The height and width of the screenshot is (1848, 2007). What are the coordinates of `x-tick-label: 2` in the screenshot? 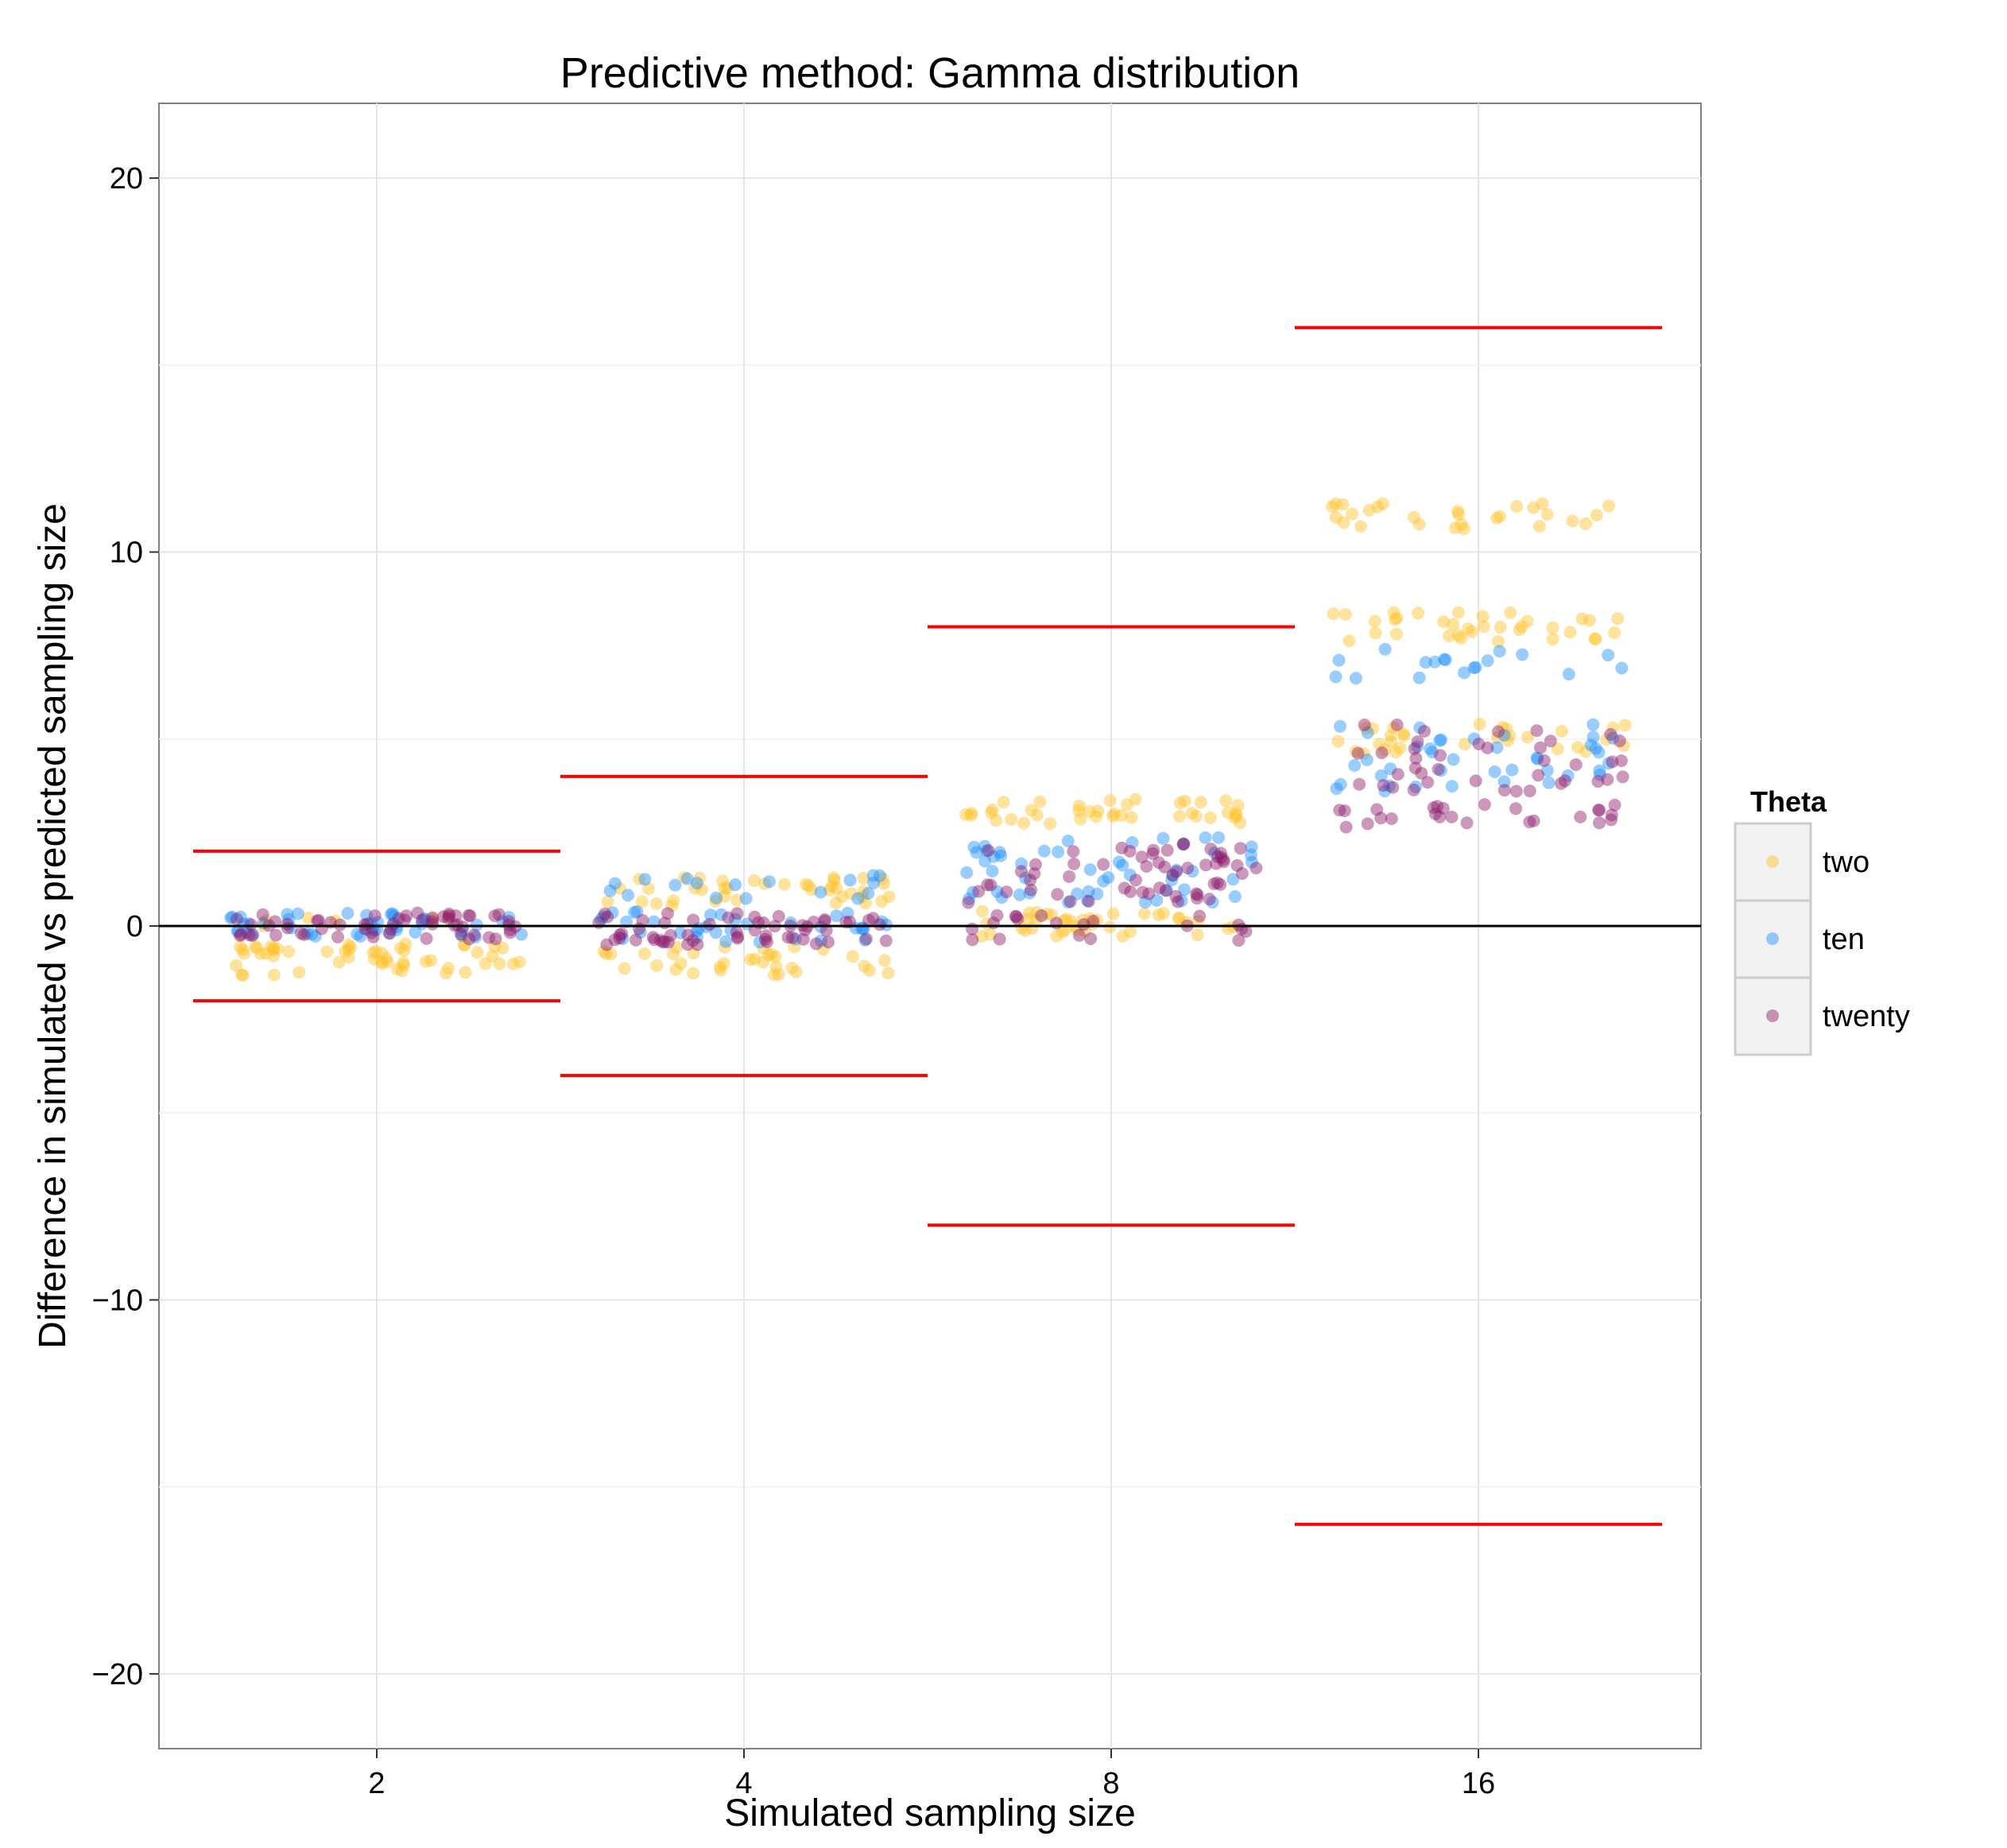 It's located at (376, 1783).